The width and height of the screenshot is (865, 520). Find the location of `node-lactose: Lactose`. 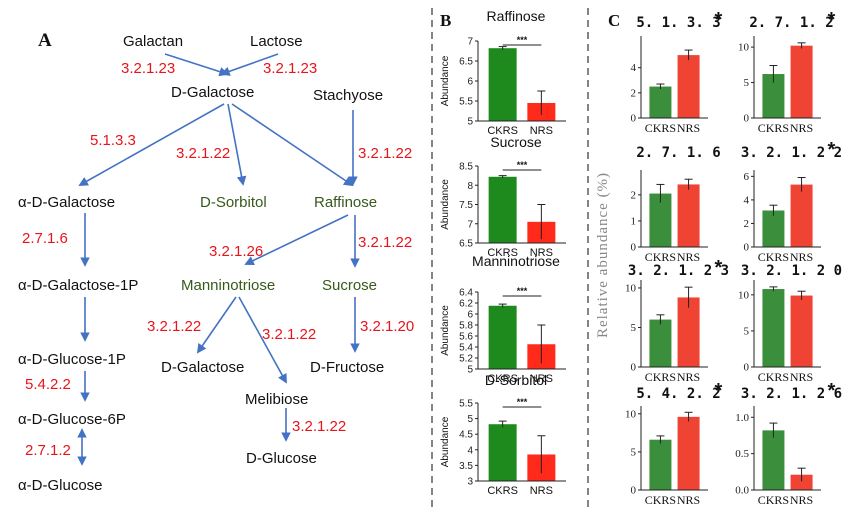

node-lactose: Lactose is located at coordinates (276, 41).